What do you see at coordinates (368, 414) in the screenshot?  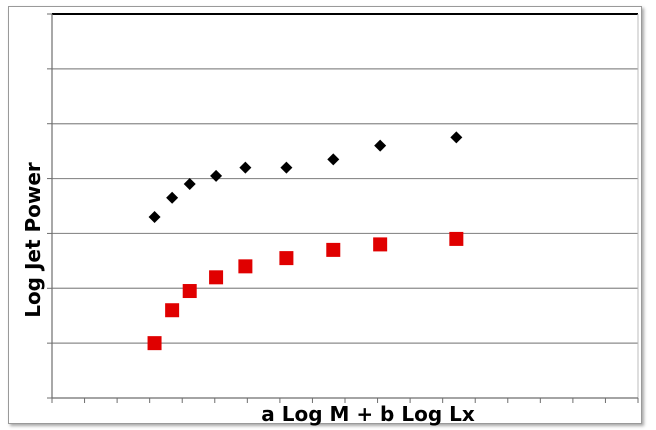 I see `x-axis-title: a Log M + b Log Lx` at bounding box center [368, 414].